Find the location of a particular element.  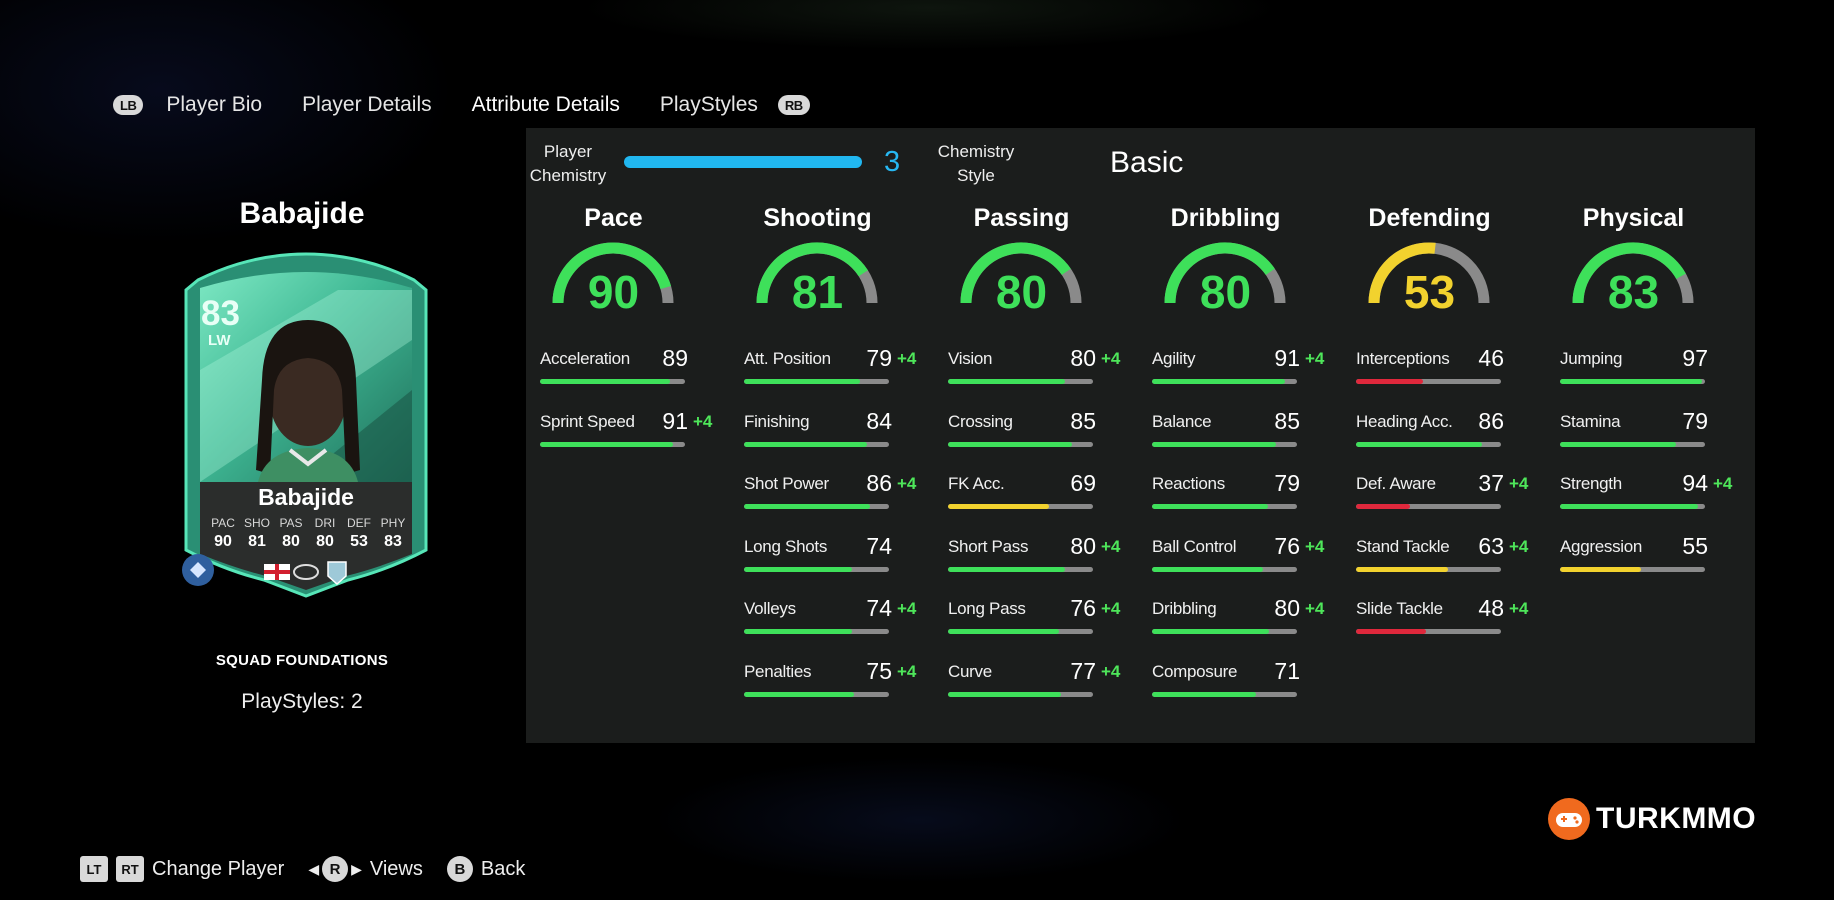

attribute-value: 89 is located at coordinates (675, 358).